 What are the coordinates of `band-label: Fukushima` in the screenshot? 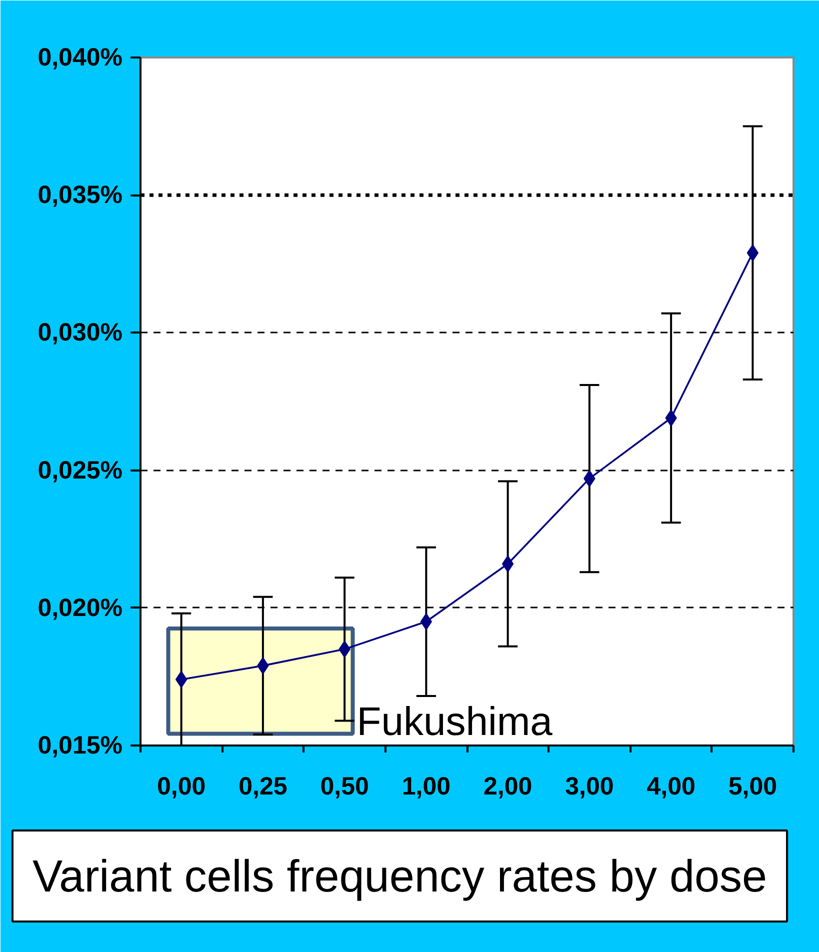 It's located at (455, 722).